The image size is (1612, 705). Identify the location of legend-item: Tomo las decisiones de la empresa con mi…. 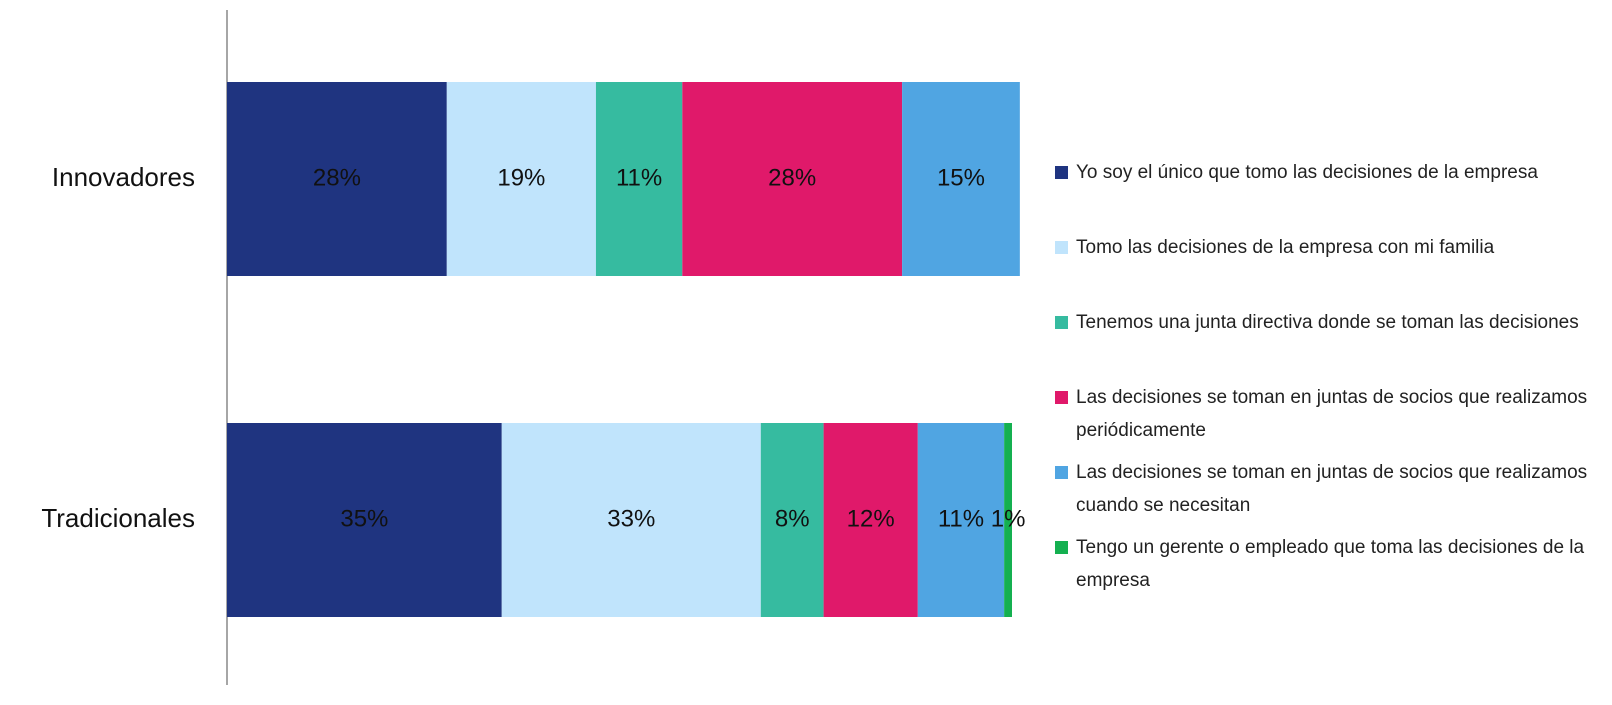
(1329, 268).